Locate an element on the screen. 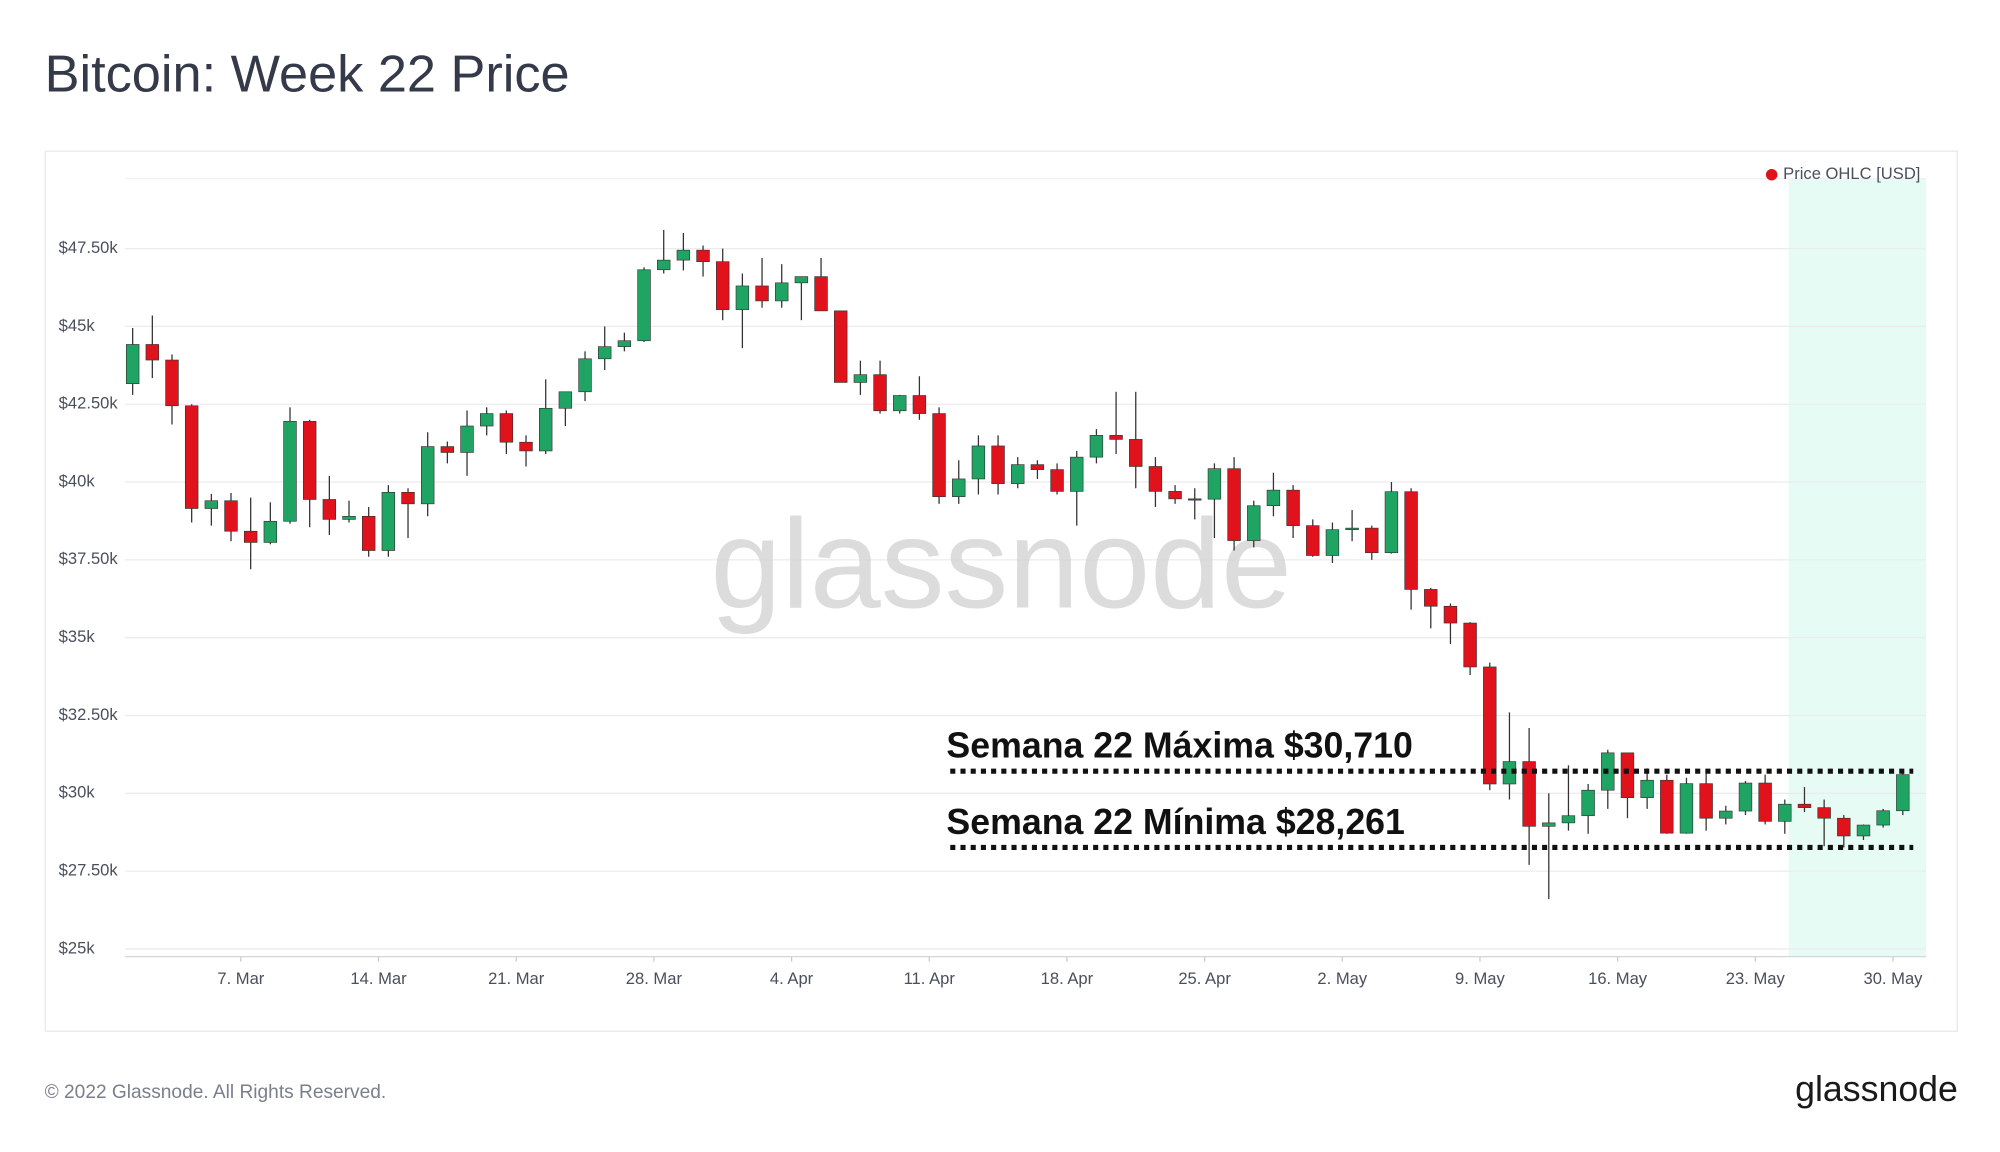 The image size is (2000, 1152). x-tick-label: 16. May is located at coordinates (1618, 978).